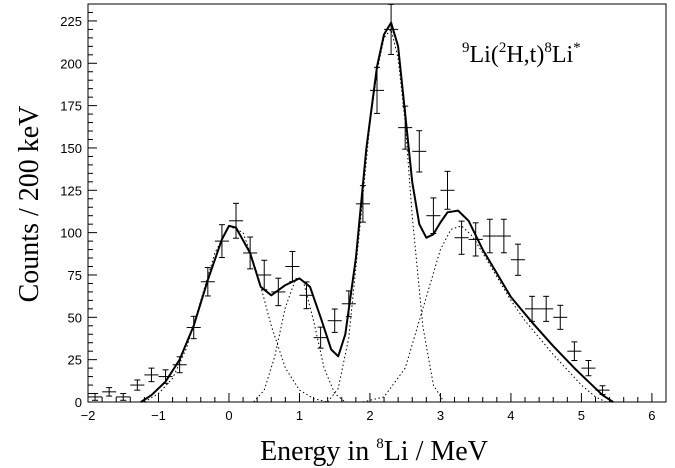 The height and width of the screenshot is (468, 675). I want to click on y-tick-label: 125, so click(71, 190).